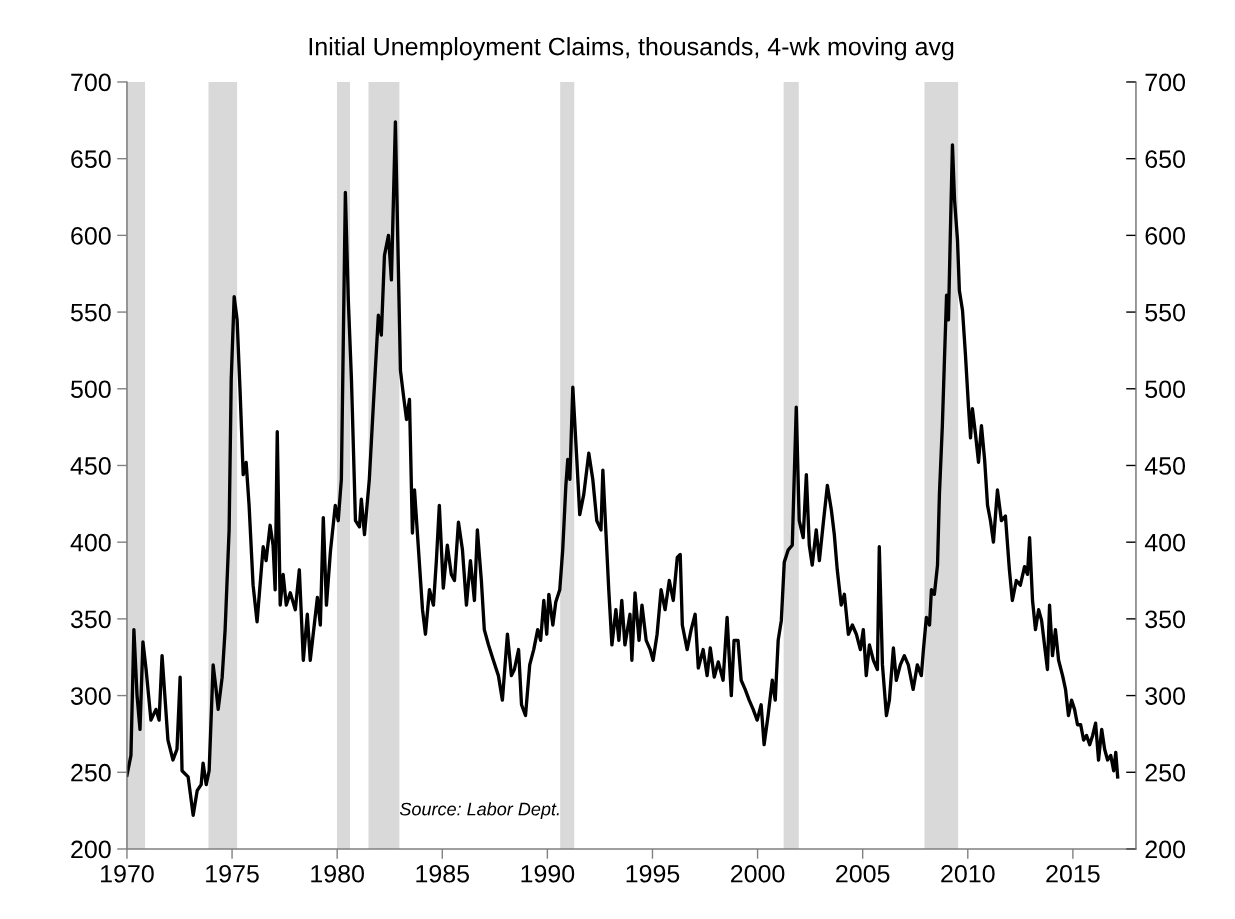 This screenshot has height=919, width=1235. I want to click on x-tick-label: 2010, so click(968, 873).